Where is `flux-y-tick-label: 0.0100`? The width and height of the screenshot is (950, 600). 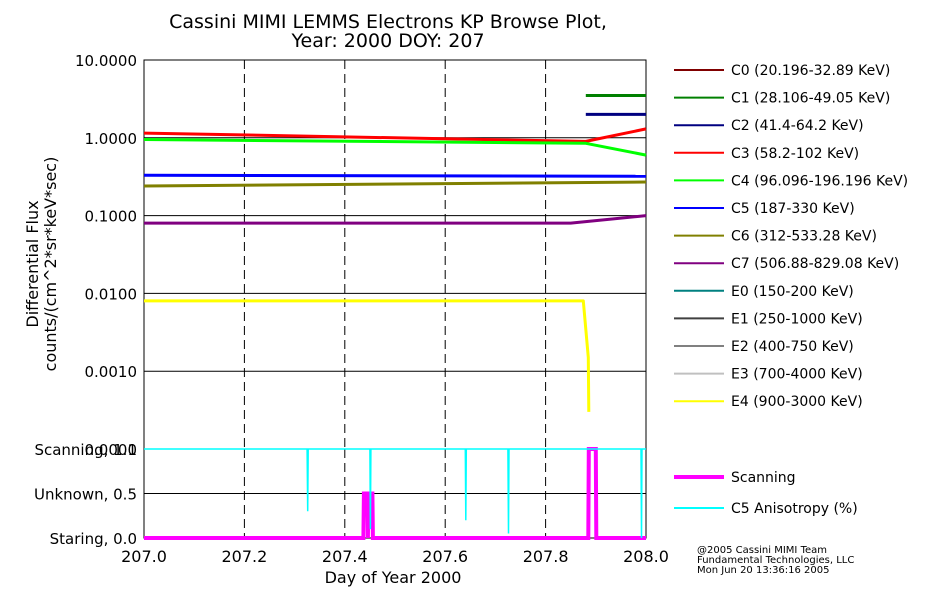 flux-y-tick-label: 0.0100 is located at coordinates (111, 294).